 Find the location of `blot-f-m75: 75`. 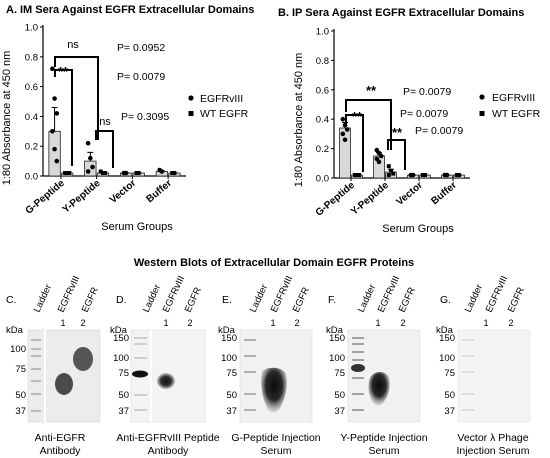

blot-f-m75: 75 is located at coordinates (339, 373).